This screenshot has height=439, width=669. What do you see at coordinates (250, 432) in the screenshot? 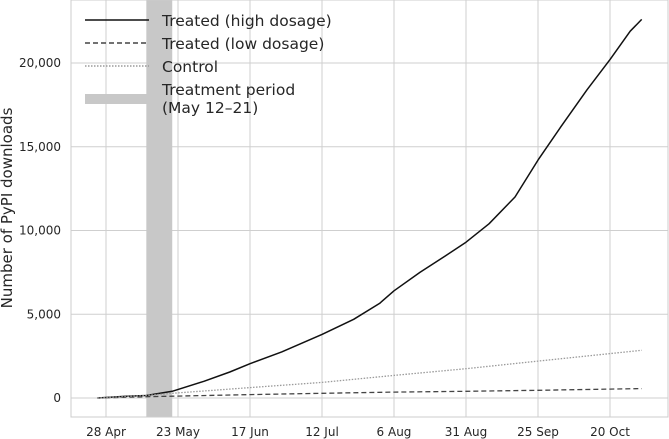
I see `x-tick-label: 17 Jun` at bounding box center [250, 432].